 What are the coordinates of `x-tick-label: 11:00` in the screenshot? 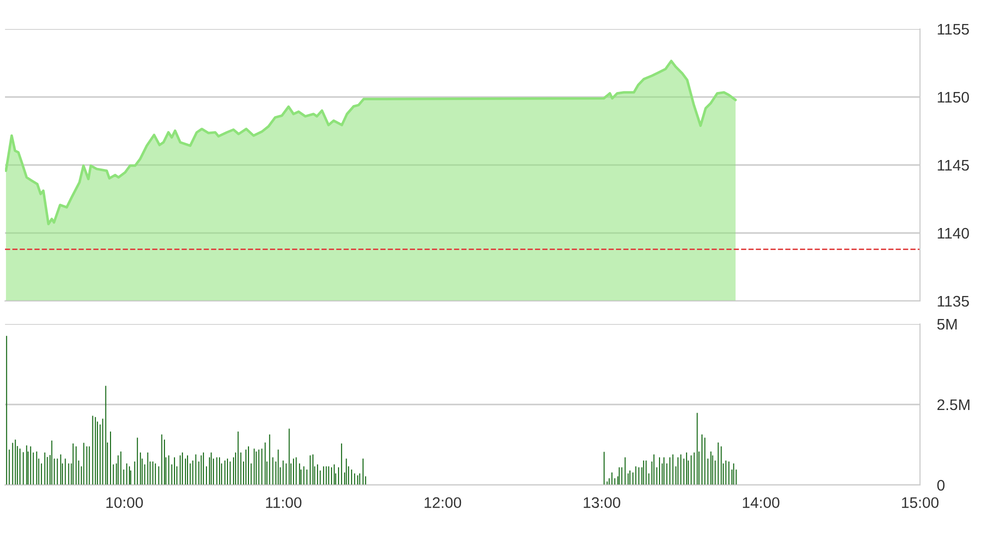 It's located at (284, 502).